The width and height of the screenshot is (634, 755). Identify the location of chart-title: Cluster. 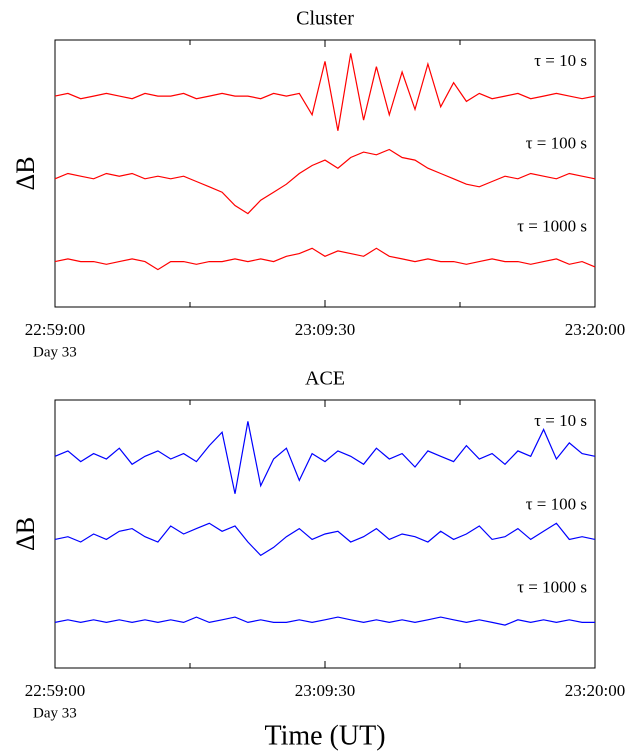
(325, 19).